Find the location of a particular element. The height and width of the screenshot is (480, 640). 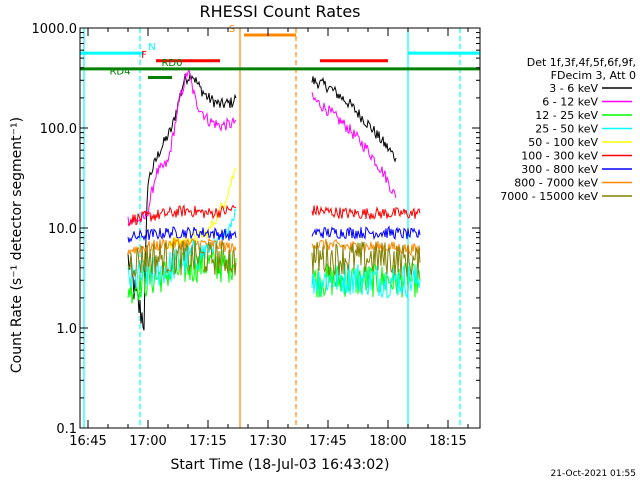

legend-label-1: 6 - 12 keV is located at coordinates (570, 102).